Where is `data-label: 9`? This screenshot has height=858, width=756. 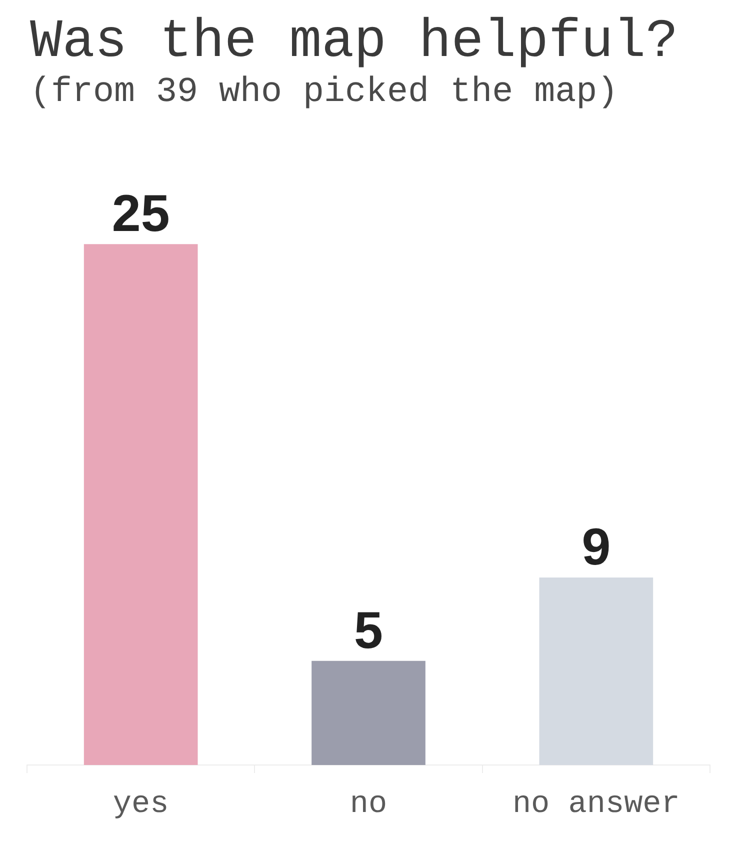
data-label: 9 is located at coordinates (596, 547).